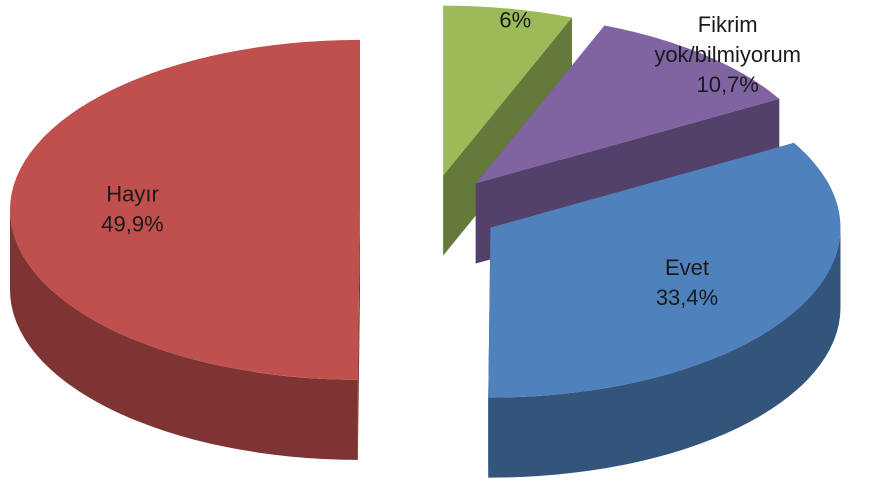 The height and width of the screenshot is (496, 885). Describe the element at coordinates (687, 297) in the screenshot. I see `slice-value: 33,4%` at that location.